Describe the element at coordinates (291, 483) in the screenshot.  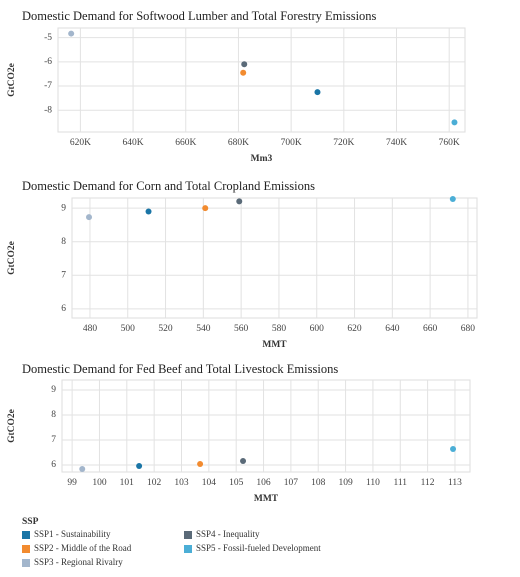
I see `x-tick-label: 107` at that location.